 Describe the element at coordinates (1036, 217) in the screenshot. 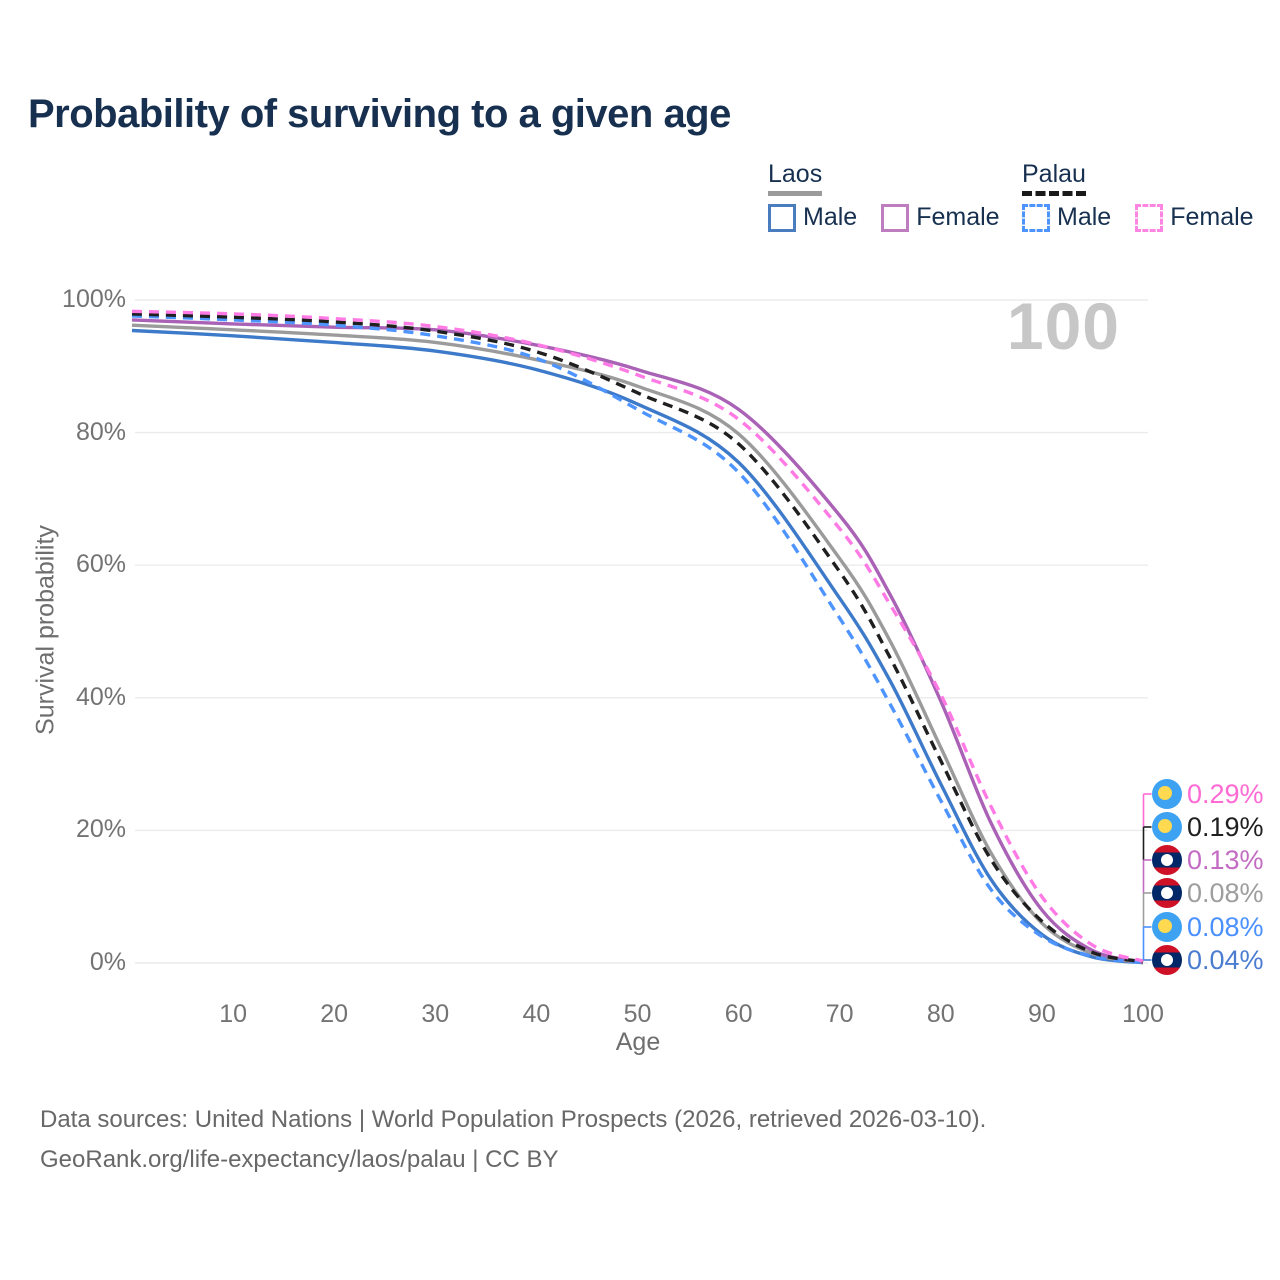

I see `palau-male-swatch-icon` at that location.